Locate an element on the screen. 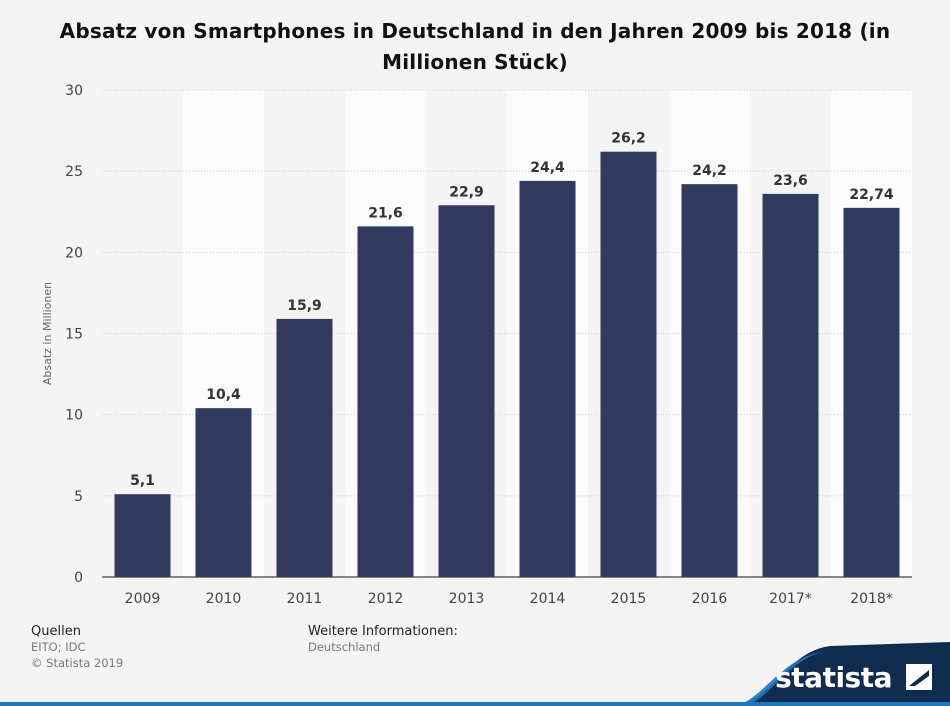 This screenshot has width=950, height=706. statista-logo-icon is located at coordinates (919, 677).